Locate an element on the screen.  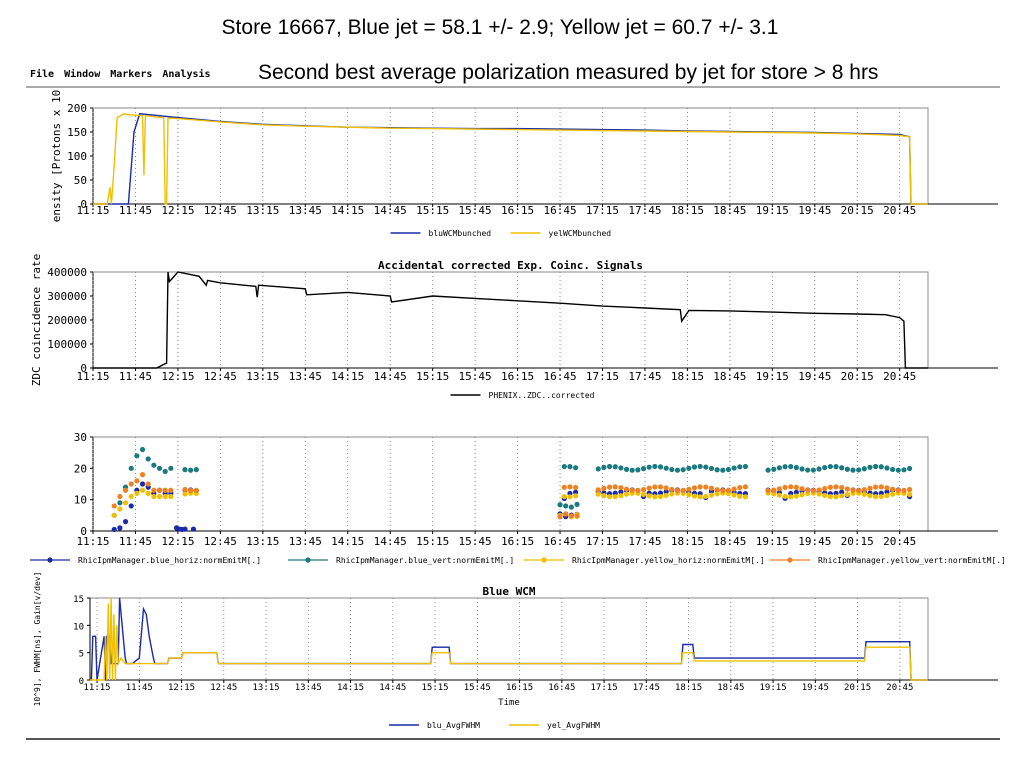
x-tick-label: 20:45 is located at coordinates (899, 210).